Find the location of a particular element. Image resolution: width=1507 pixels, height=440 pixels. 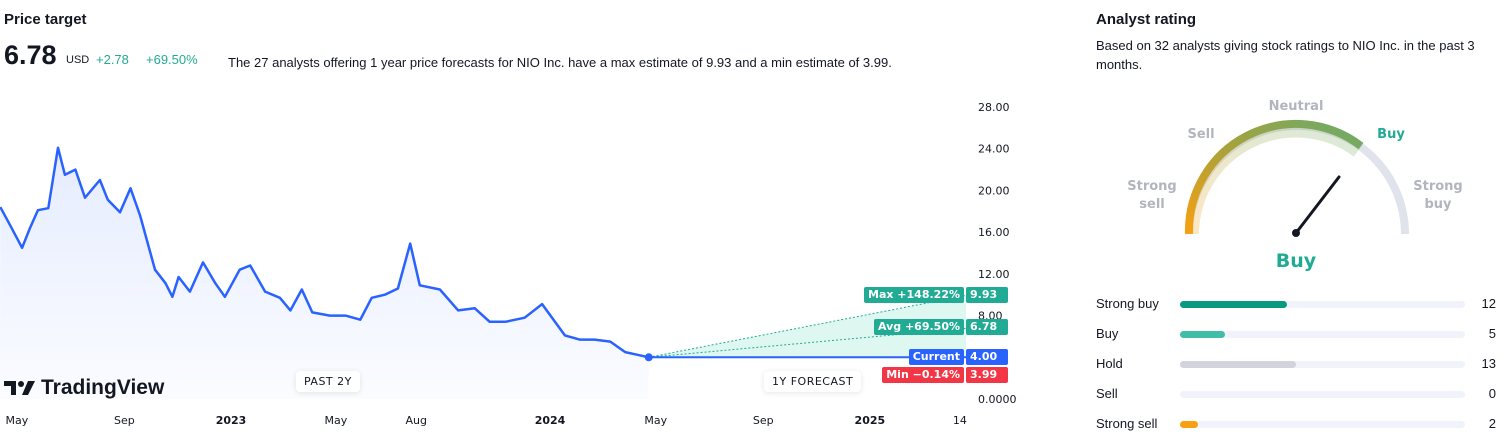

forecast-min-value: 3.99 is located at coordinates (987, 375).